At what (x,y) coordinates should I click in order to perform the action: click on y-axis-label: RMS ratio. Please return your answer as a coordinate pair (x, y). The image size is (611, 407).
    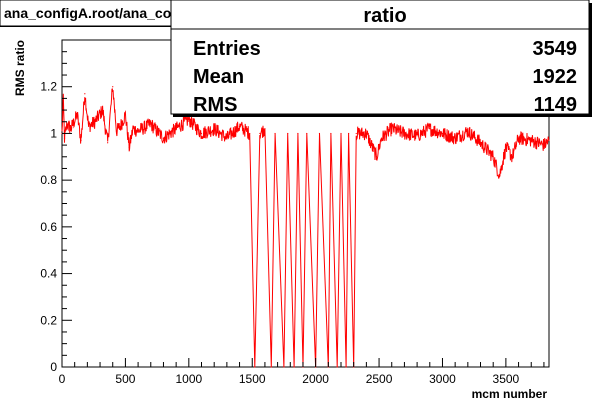
    Looking at the image, I should click on (20, 68).